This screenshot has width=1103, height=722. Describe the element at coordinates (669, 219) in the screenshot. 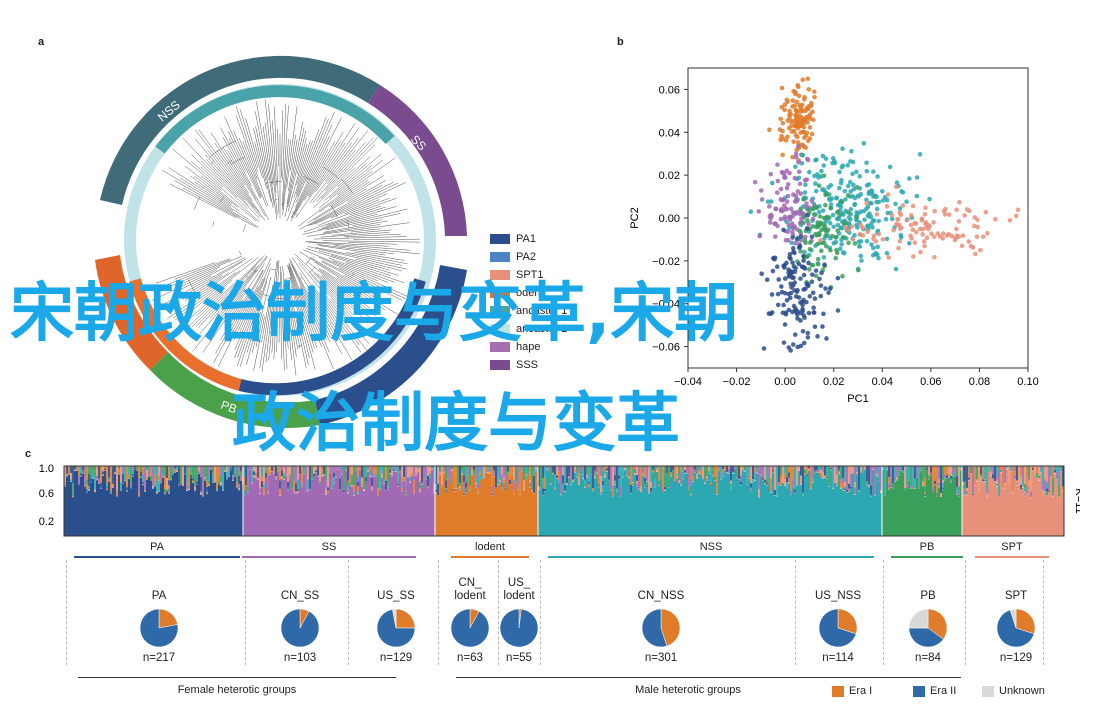

I see `y-tick-label: 0.00` at that location.